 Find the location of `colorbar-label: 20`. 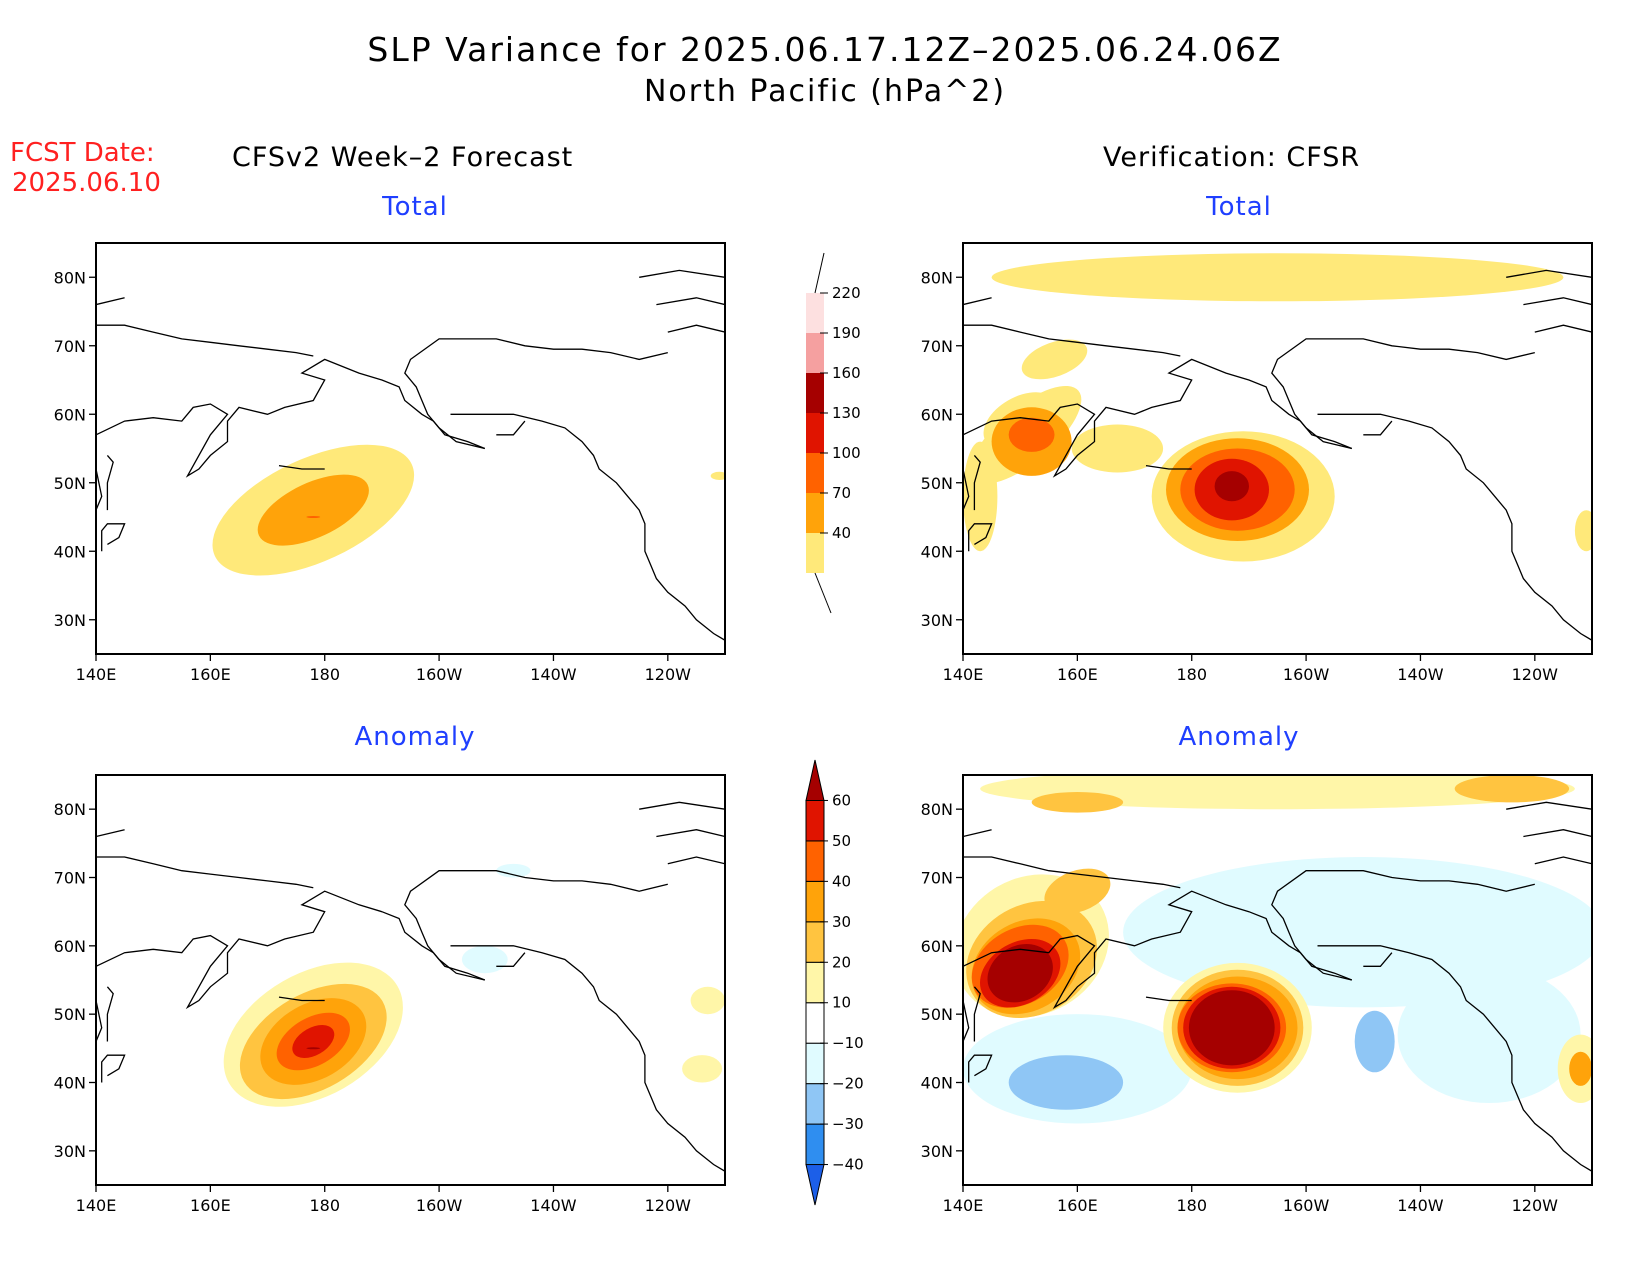

colorbar-label: 20 is located at coordinates (841, 962).